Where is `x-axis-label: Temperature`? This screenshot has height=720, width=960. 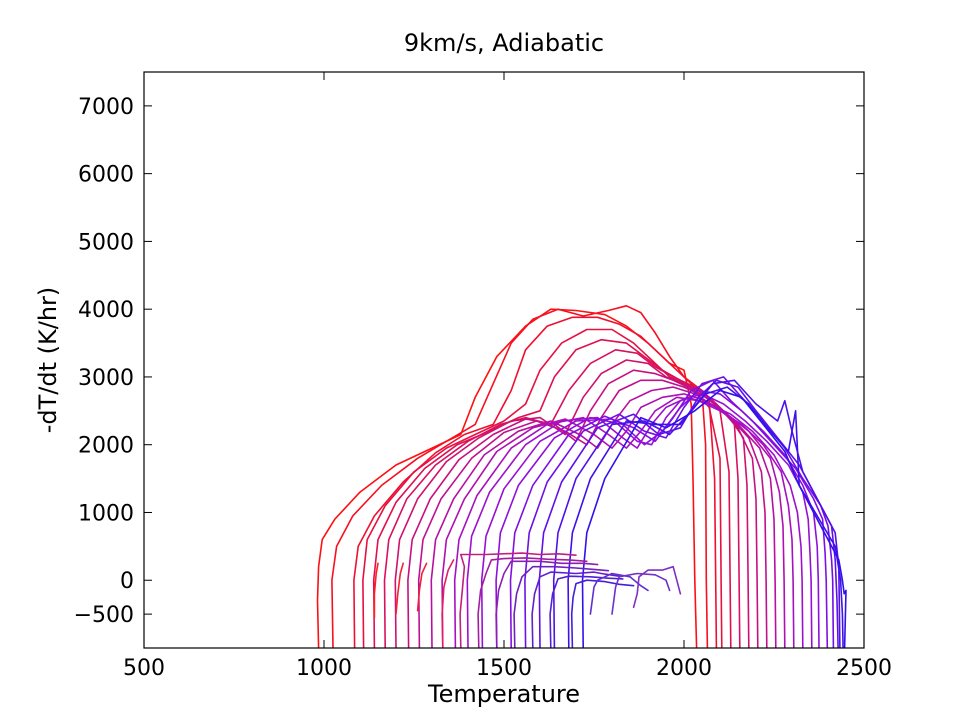
x-axis-label: Temperature is located at coordinates (503, 694).